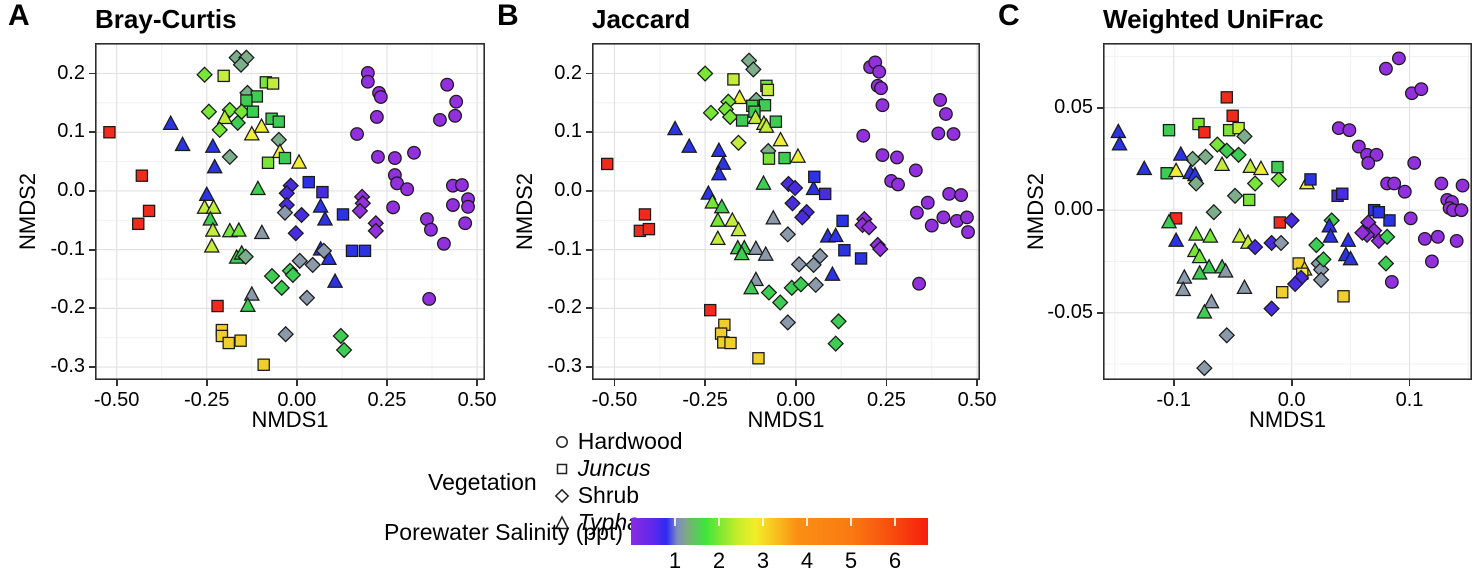  What do you see at coordinates (763, 560) in the screenshot?
I see `colorbar-tick-label: 3` at bounding box center [763, 560].